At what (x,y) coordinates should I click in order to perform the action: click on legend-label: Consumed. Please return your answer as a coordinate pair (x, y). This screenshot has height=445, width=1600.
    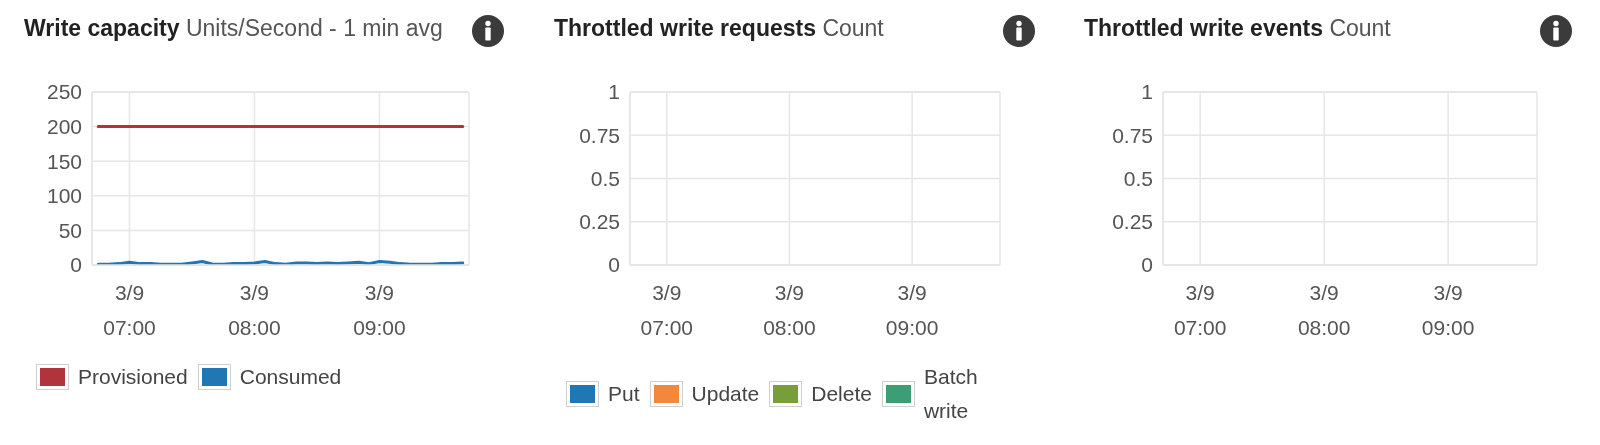
    Looking at the image, I should click on (290, 376).